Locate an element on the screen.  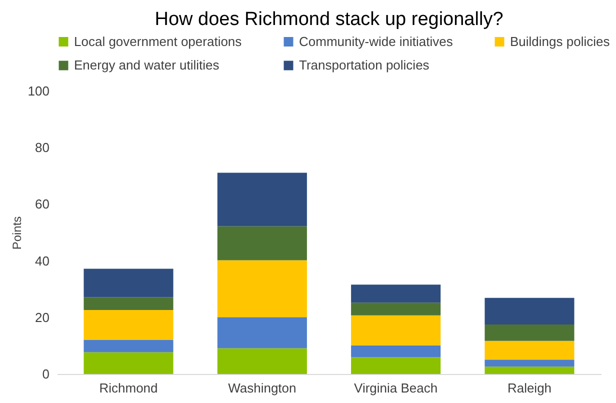
y-tick-label: 80 is located at coordinates (42, 148).